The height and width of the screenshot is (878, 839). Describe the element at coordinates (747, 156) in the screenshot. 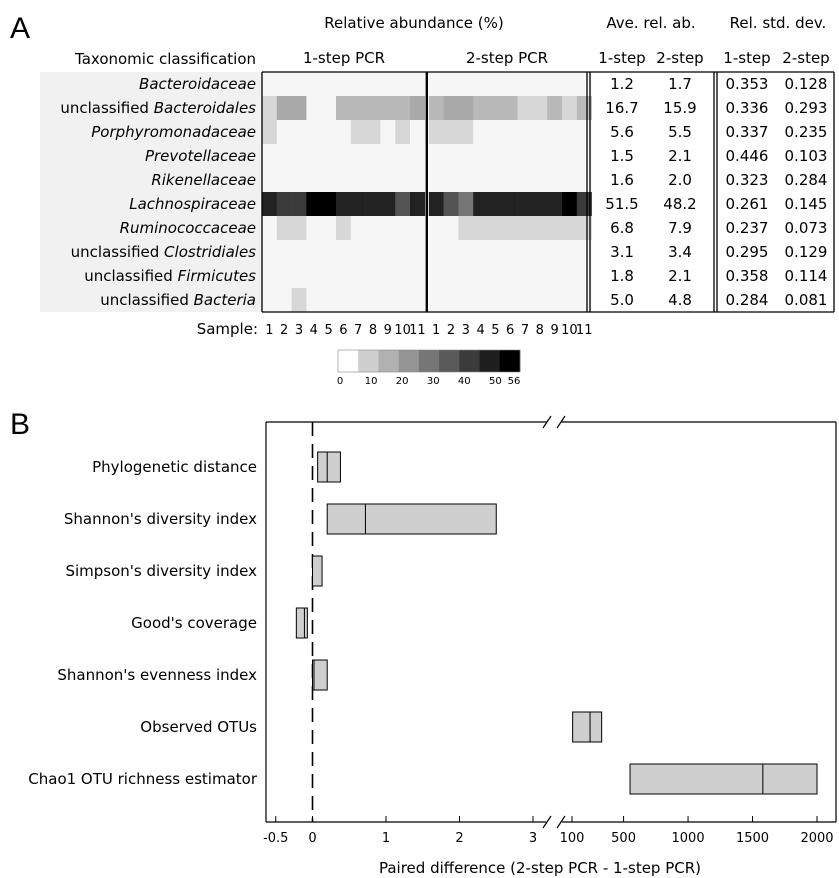

I see `std-1step-value: 0.446` at that location.